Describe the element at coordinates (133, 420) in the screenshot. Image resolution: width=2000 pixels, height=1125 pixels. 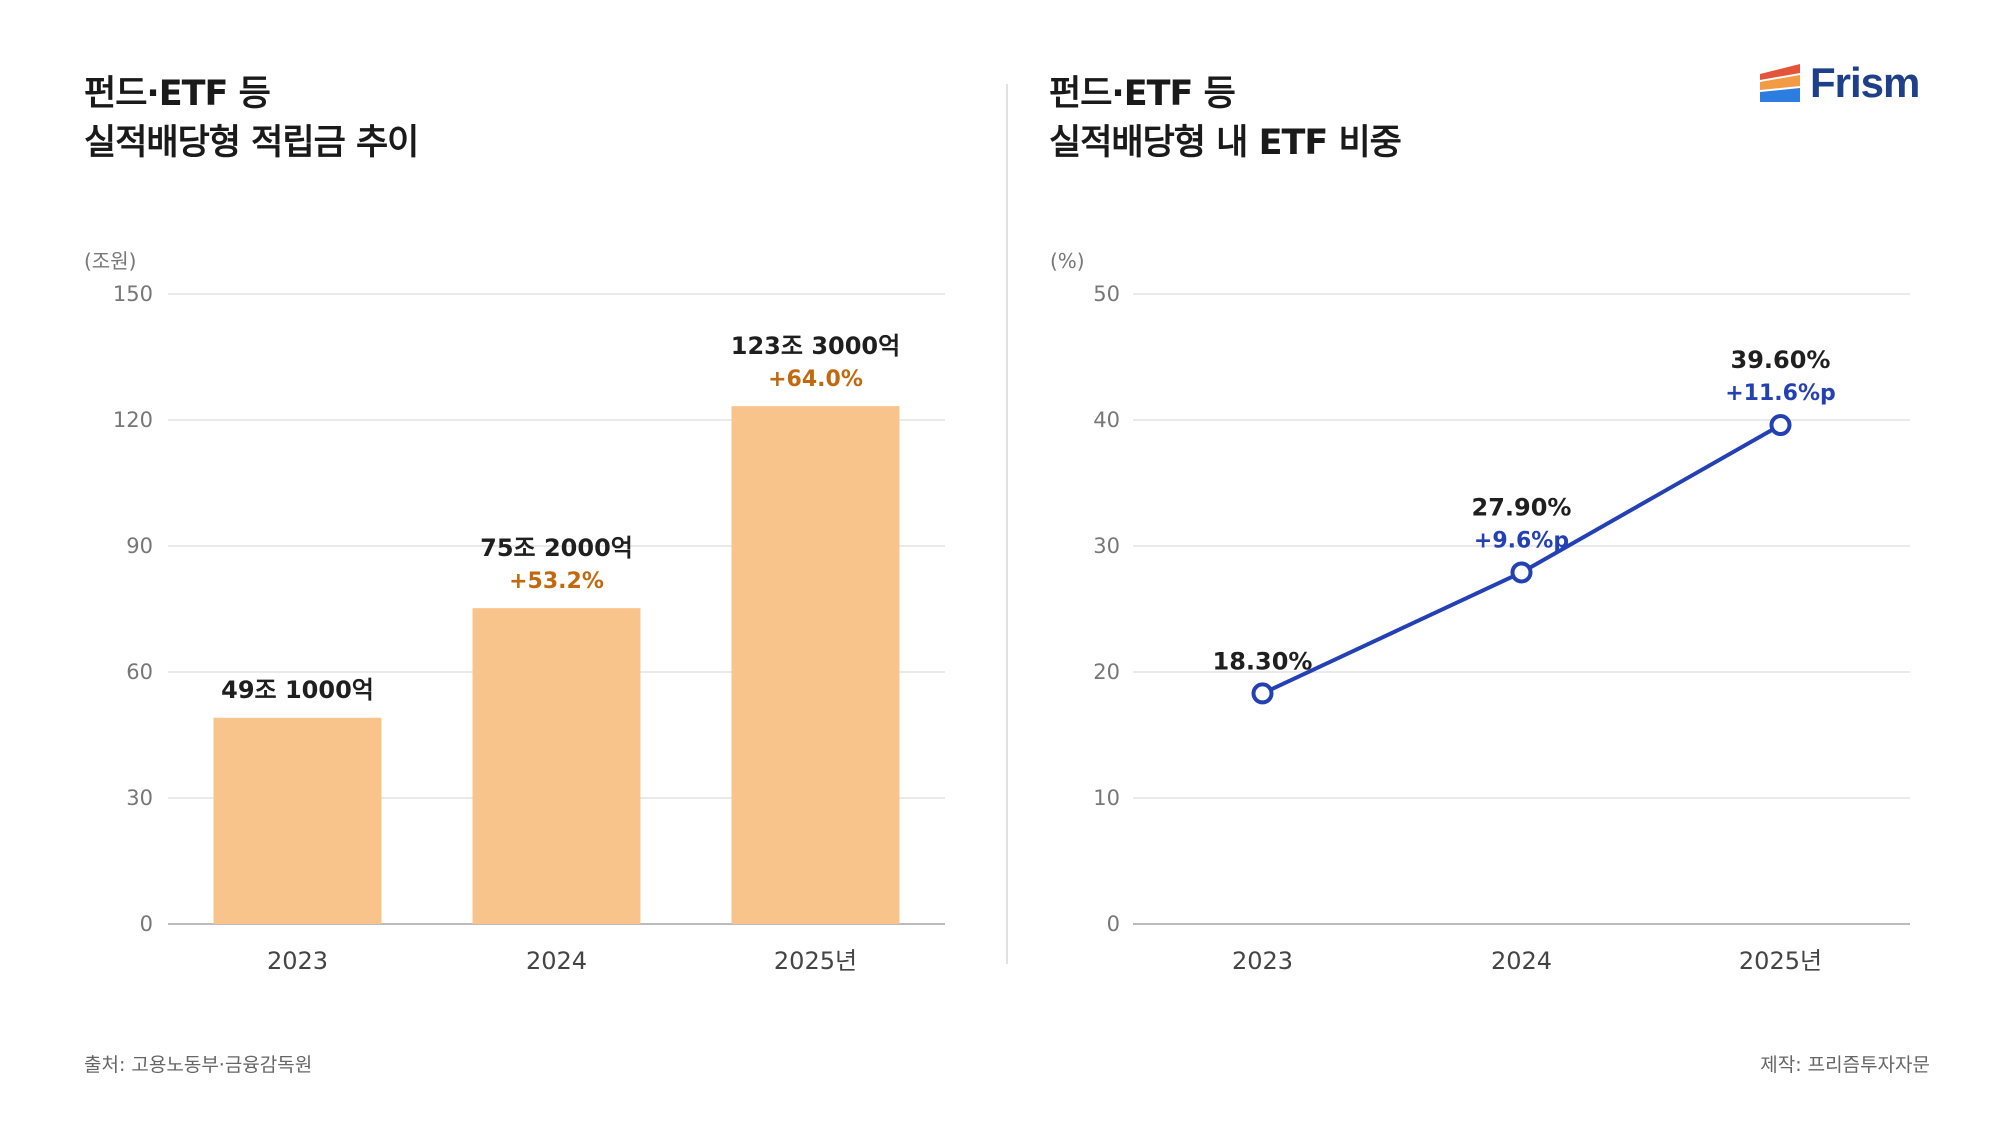
I see `y-tick-label: 120` at that location.